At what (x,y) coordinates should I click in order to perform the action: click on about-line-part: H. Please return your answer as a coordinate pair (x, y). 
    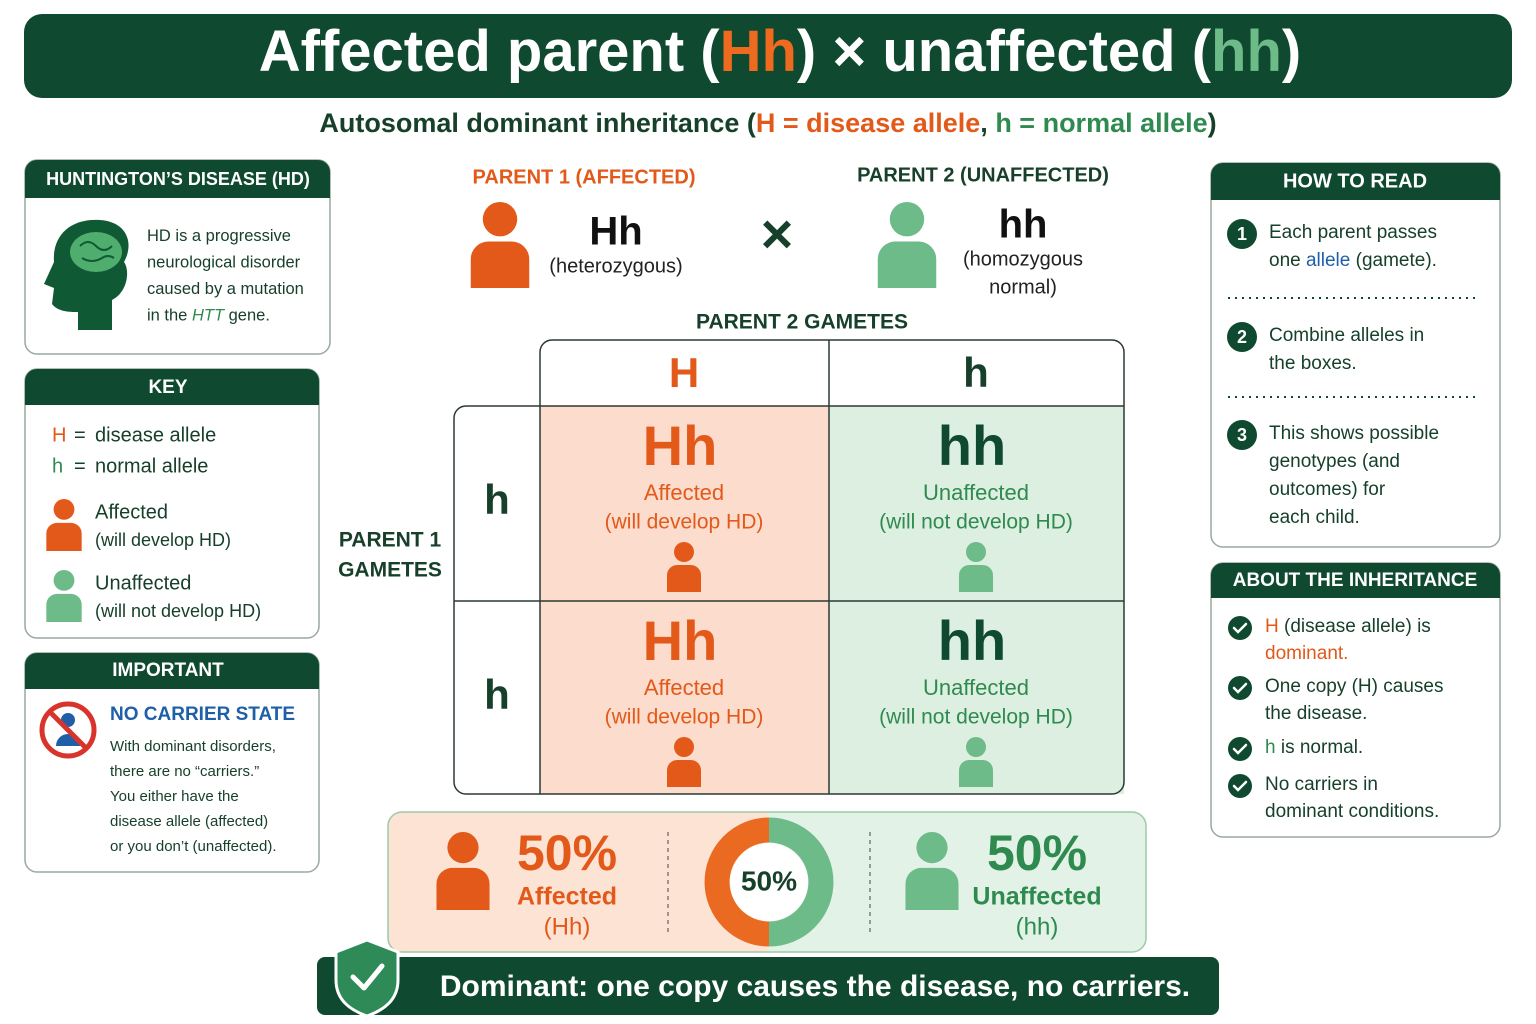
    Looking at the image, I should click on (1272, 626).